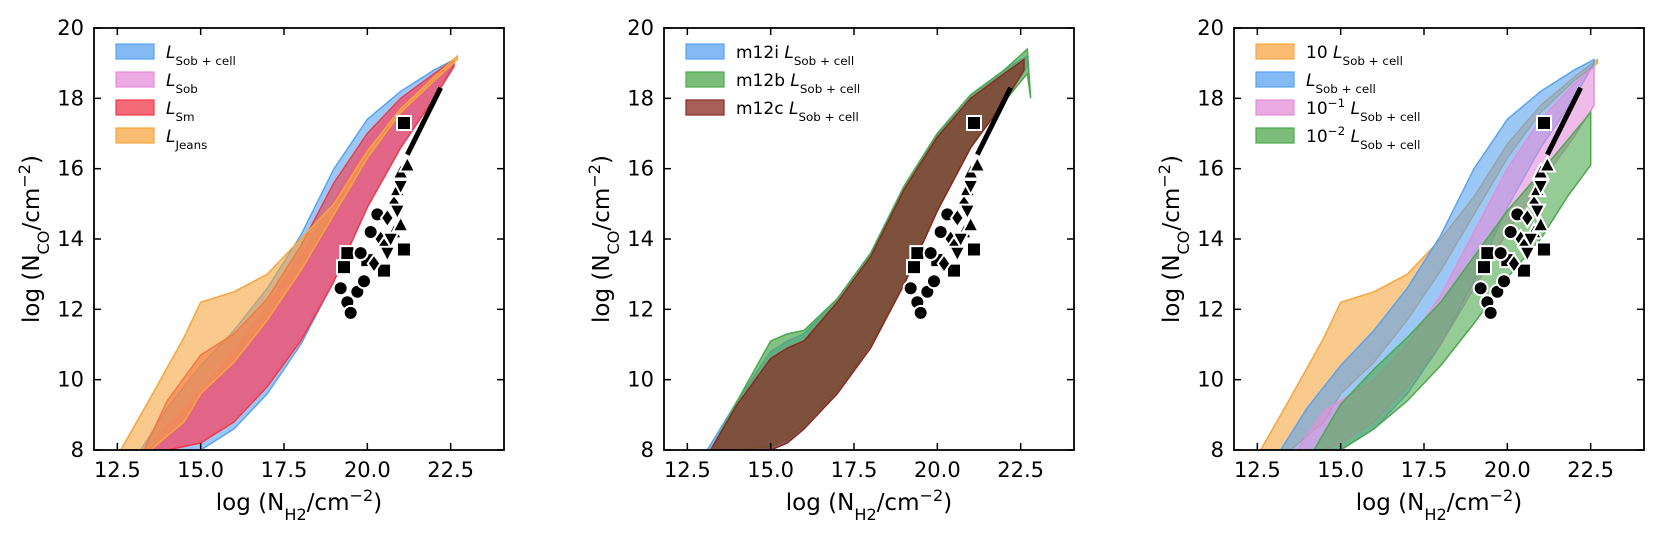 This screenshot has width=1662, height=540. I want to click on y-tick-label: 10, so click(70, 380).